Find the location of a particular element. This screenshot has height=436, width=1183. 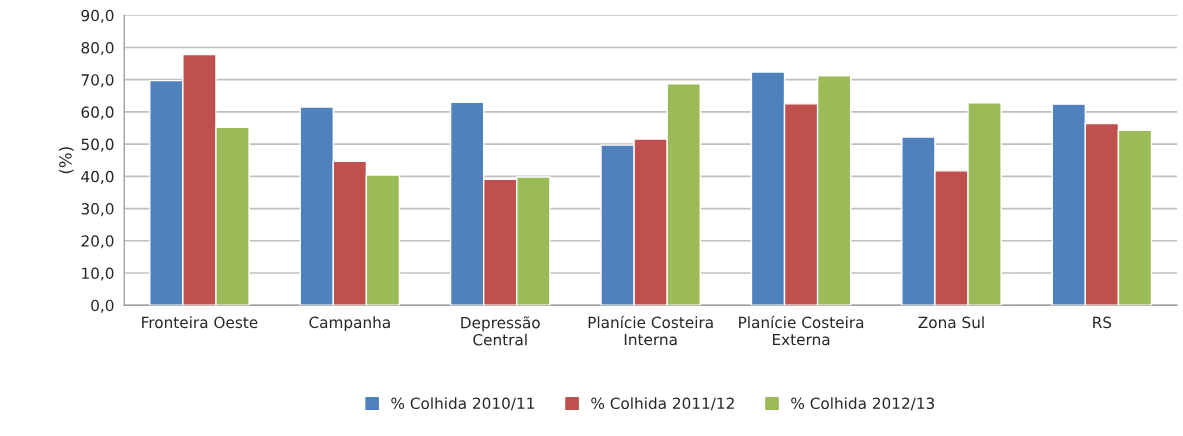

x-tick-label: Fronteira Oeste is located at coordinates (200, 322).